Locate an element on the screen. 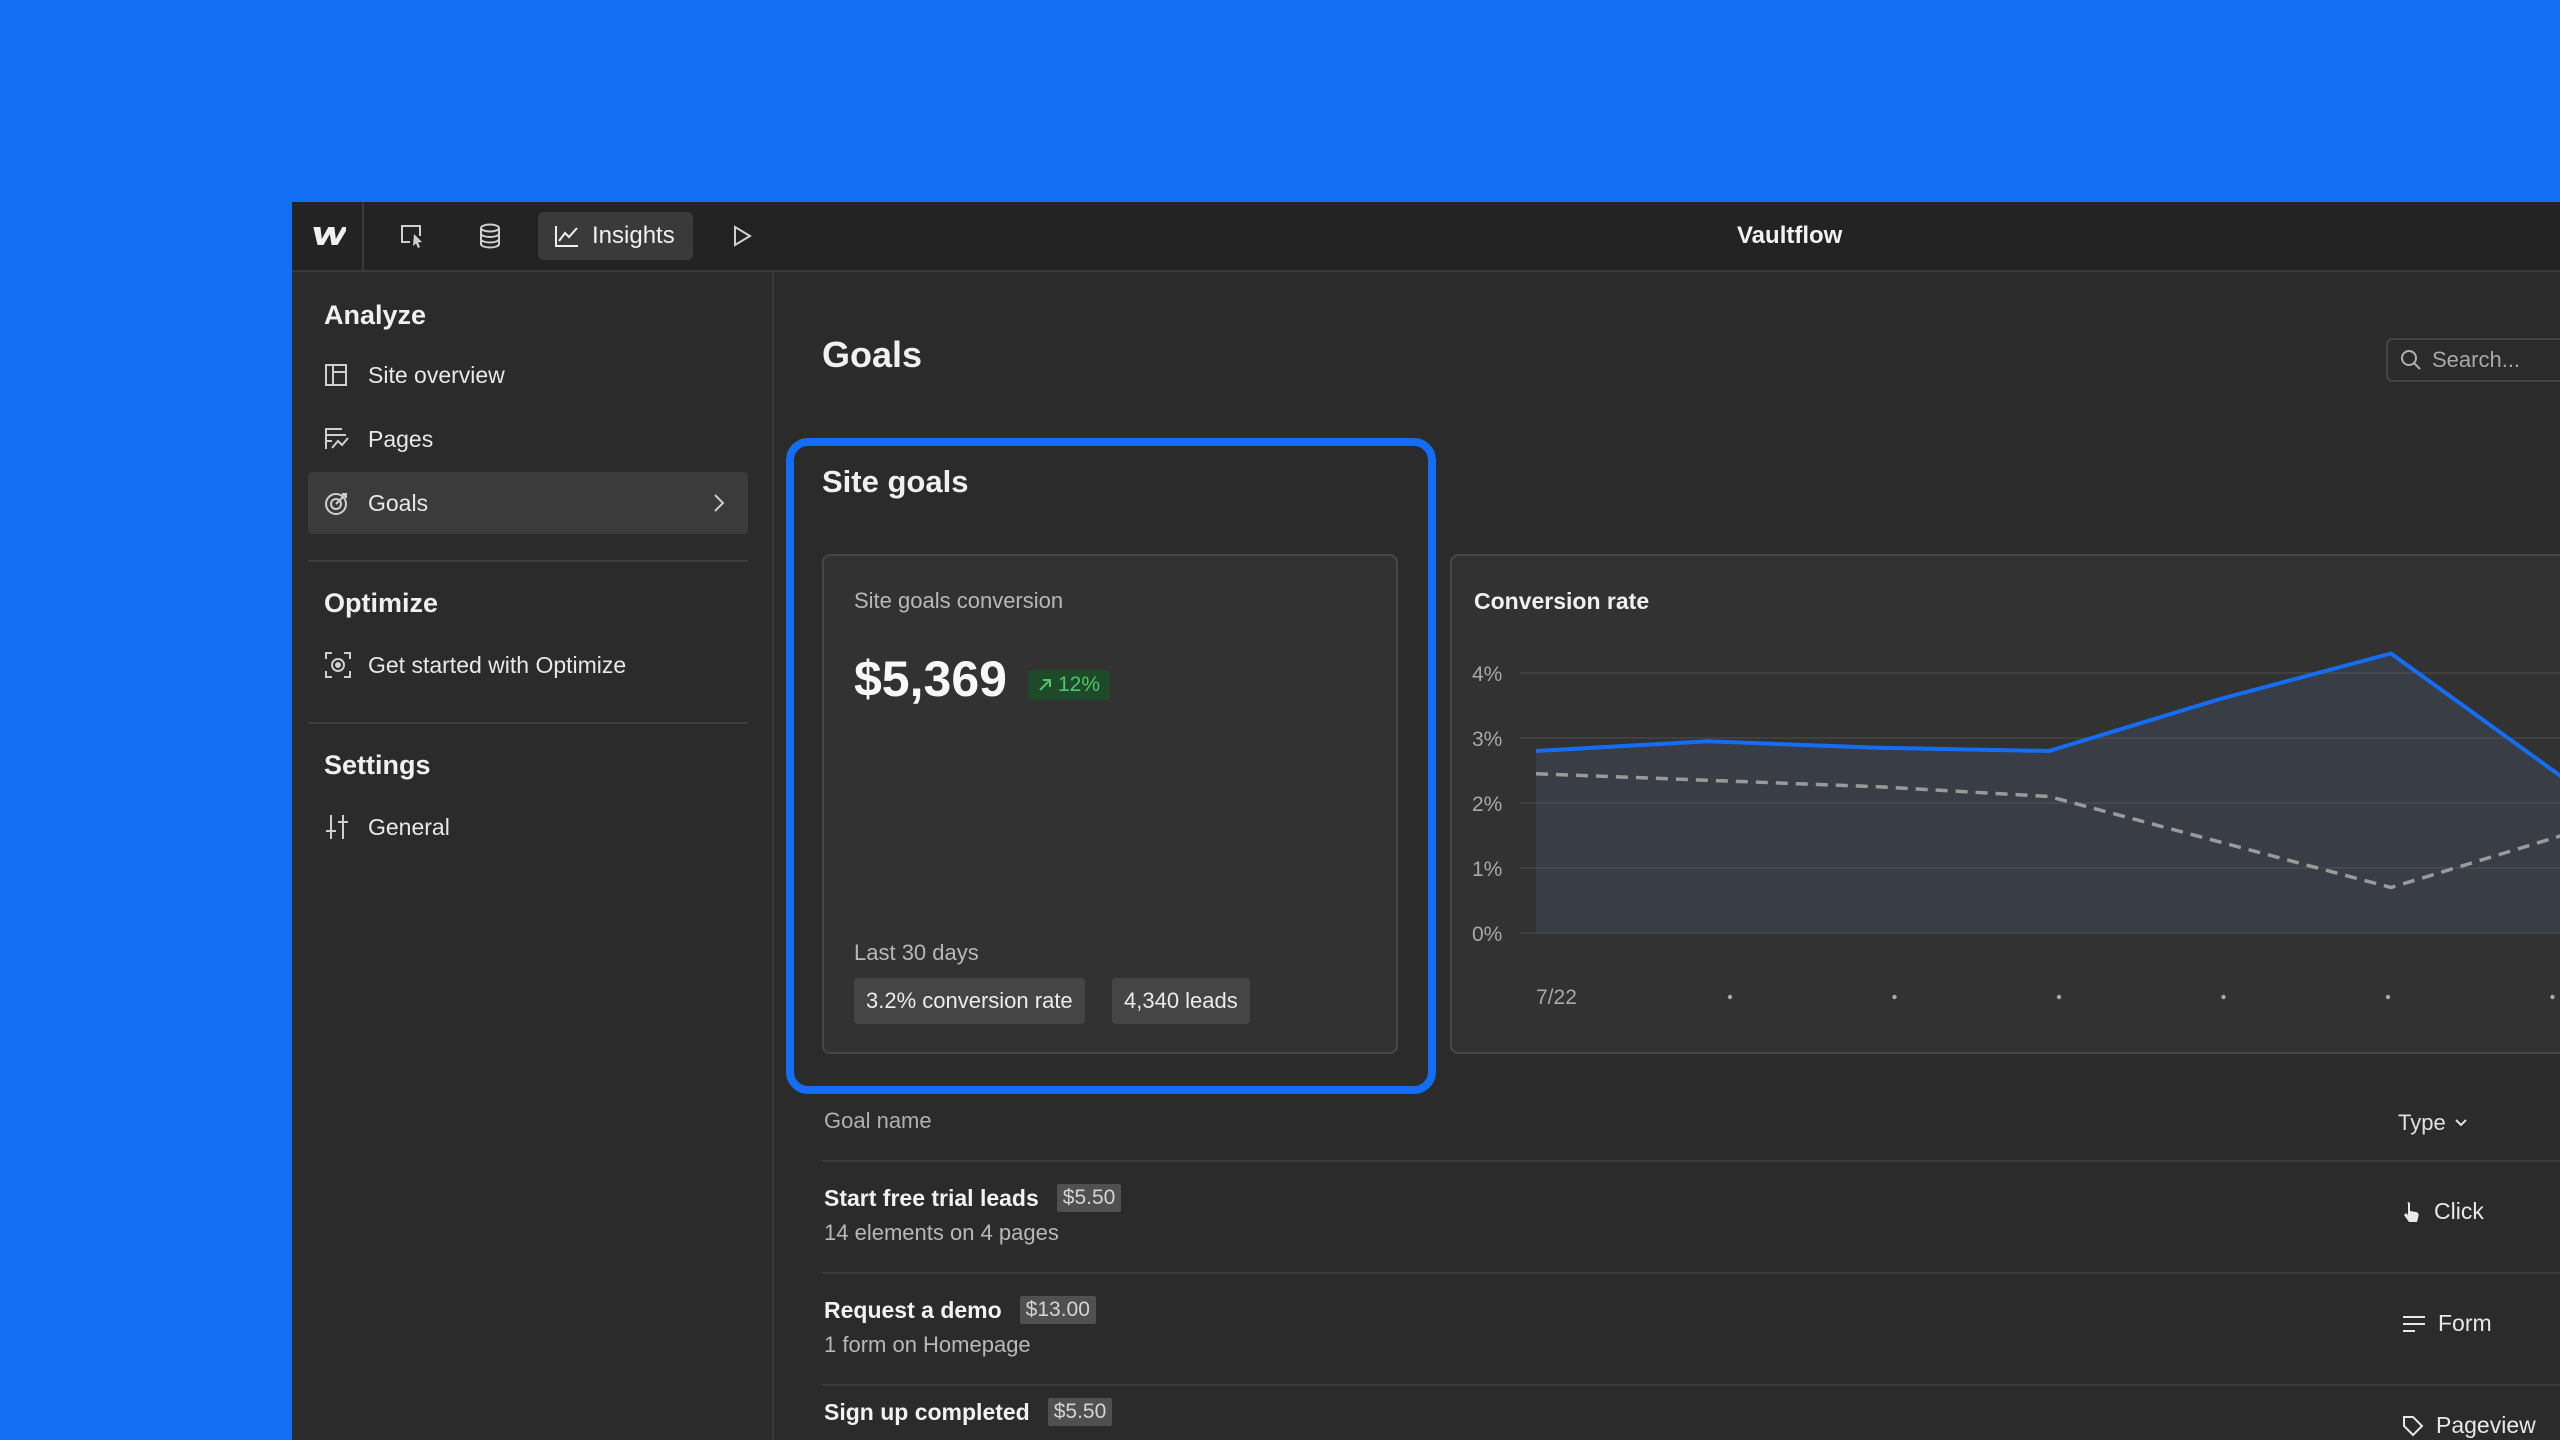 This screenshot has height=1440, width=2560. series-line-comparison is located at coordinates (2047, 831).